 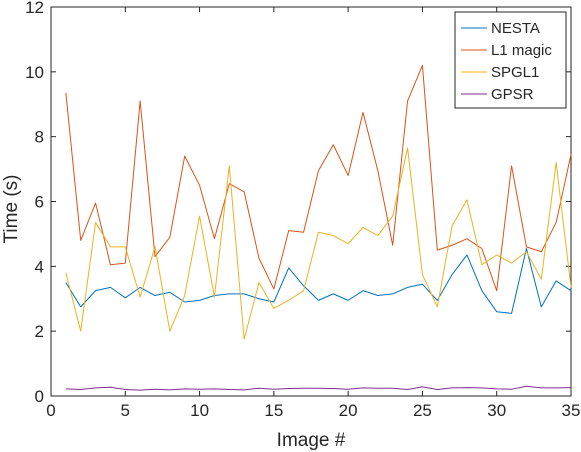 What do you see at coordinates (510, 60) in the screenshot?
I see `legend: NESTA L1 magic SPGL1 GPSR` at bounding box center [510, 60].